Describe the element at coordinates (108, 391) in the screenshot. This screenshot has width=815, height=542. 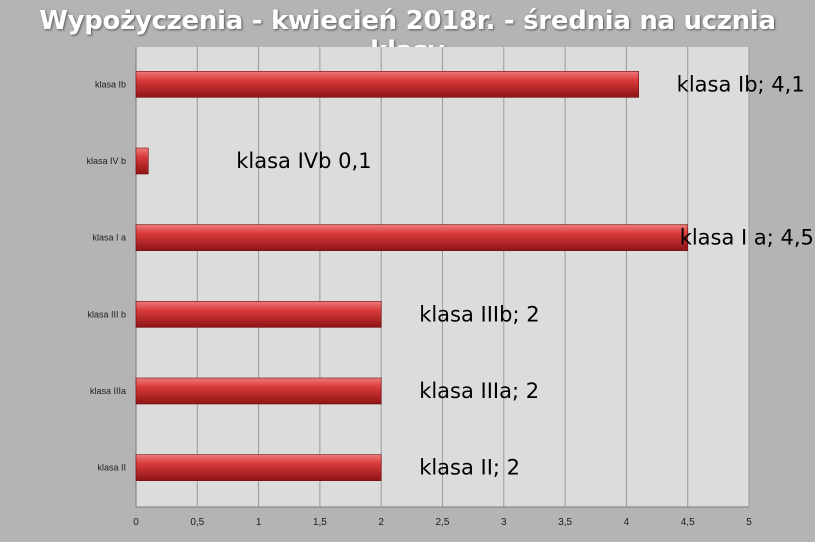
I see `category-label: klasa IIIa` at that location.